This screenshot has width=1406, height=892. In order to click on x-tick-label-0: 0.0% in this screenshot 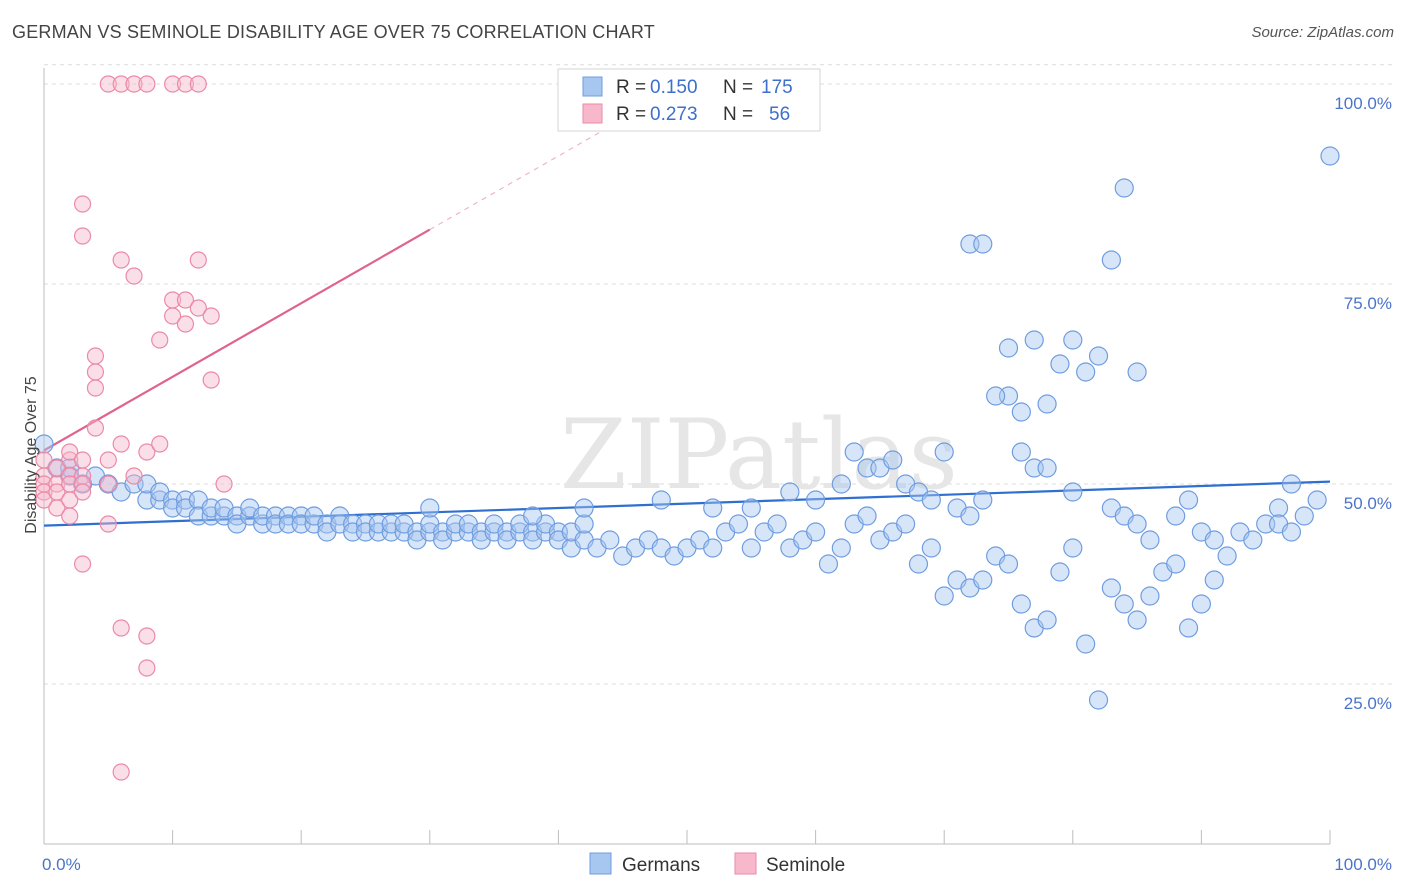, I will do `click(61, 864)`.